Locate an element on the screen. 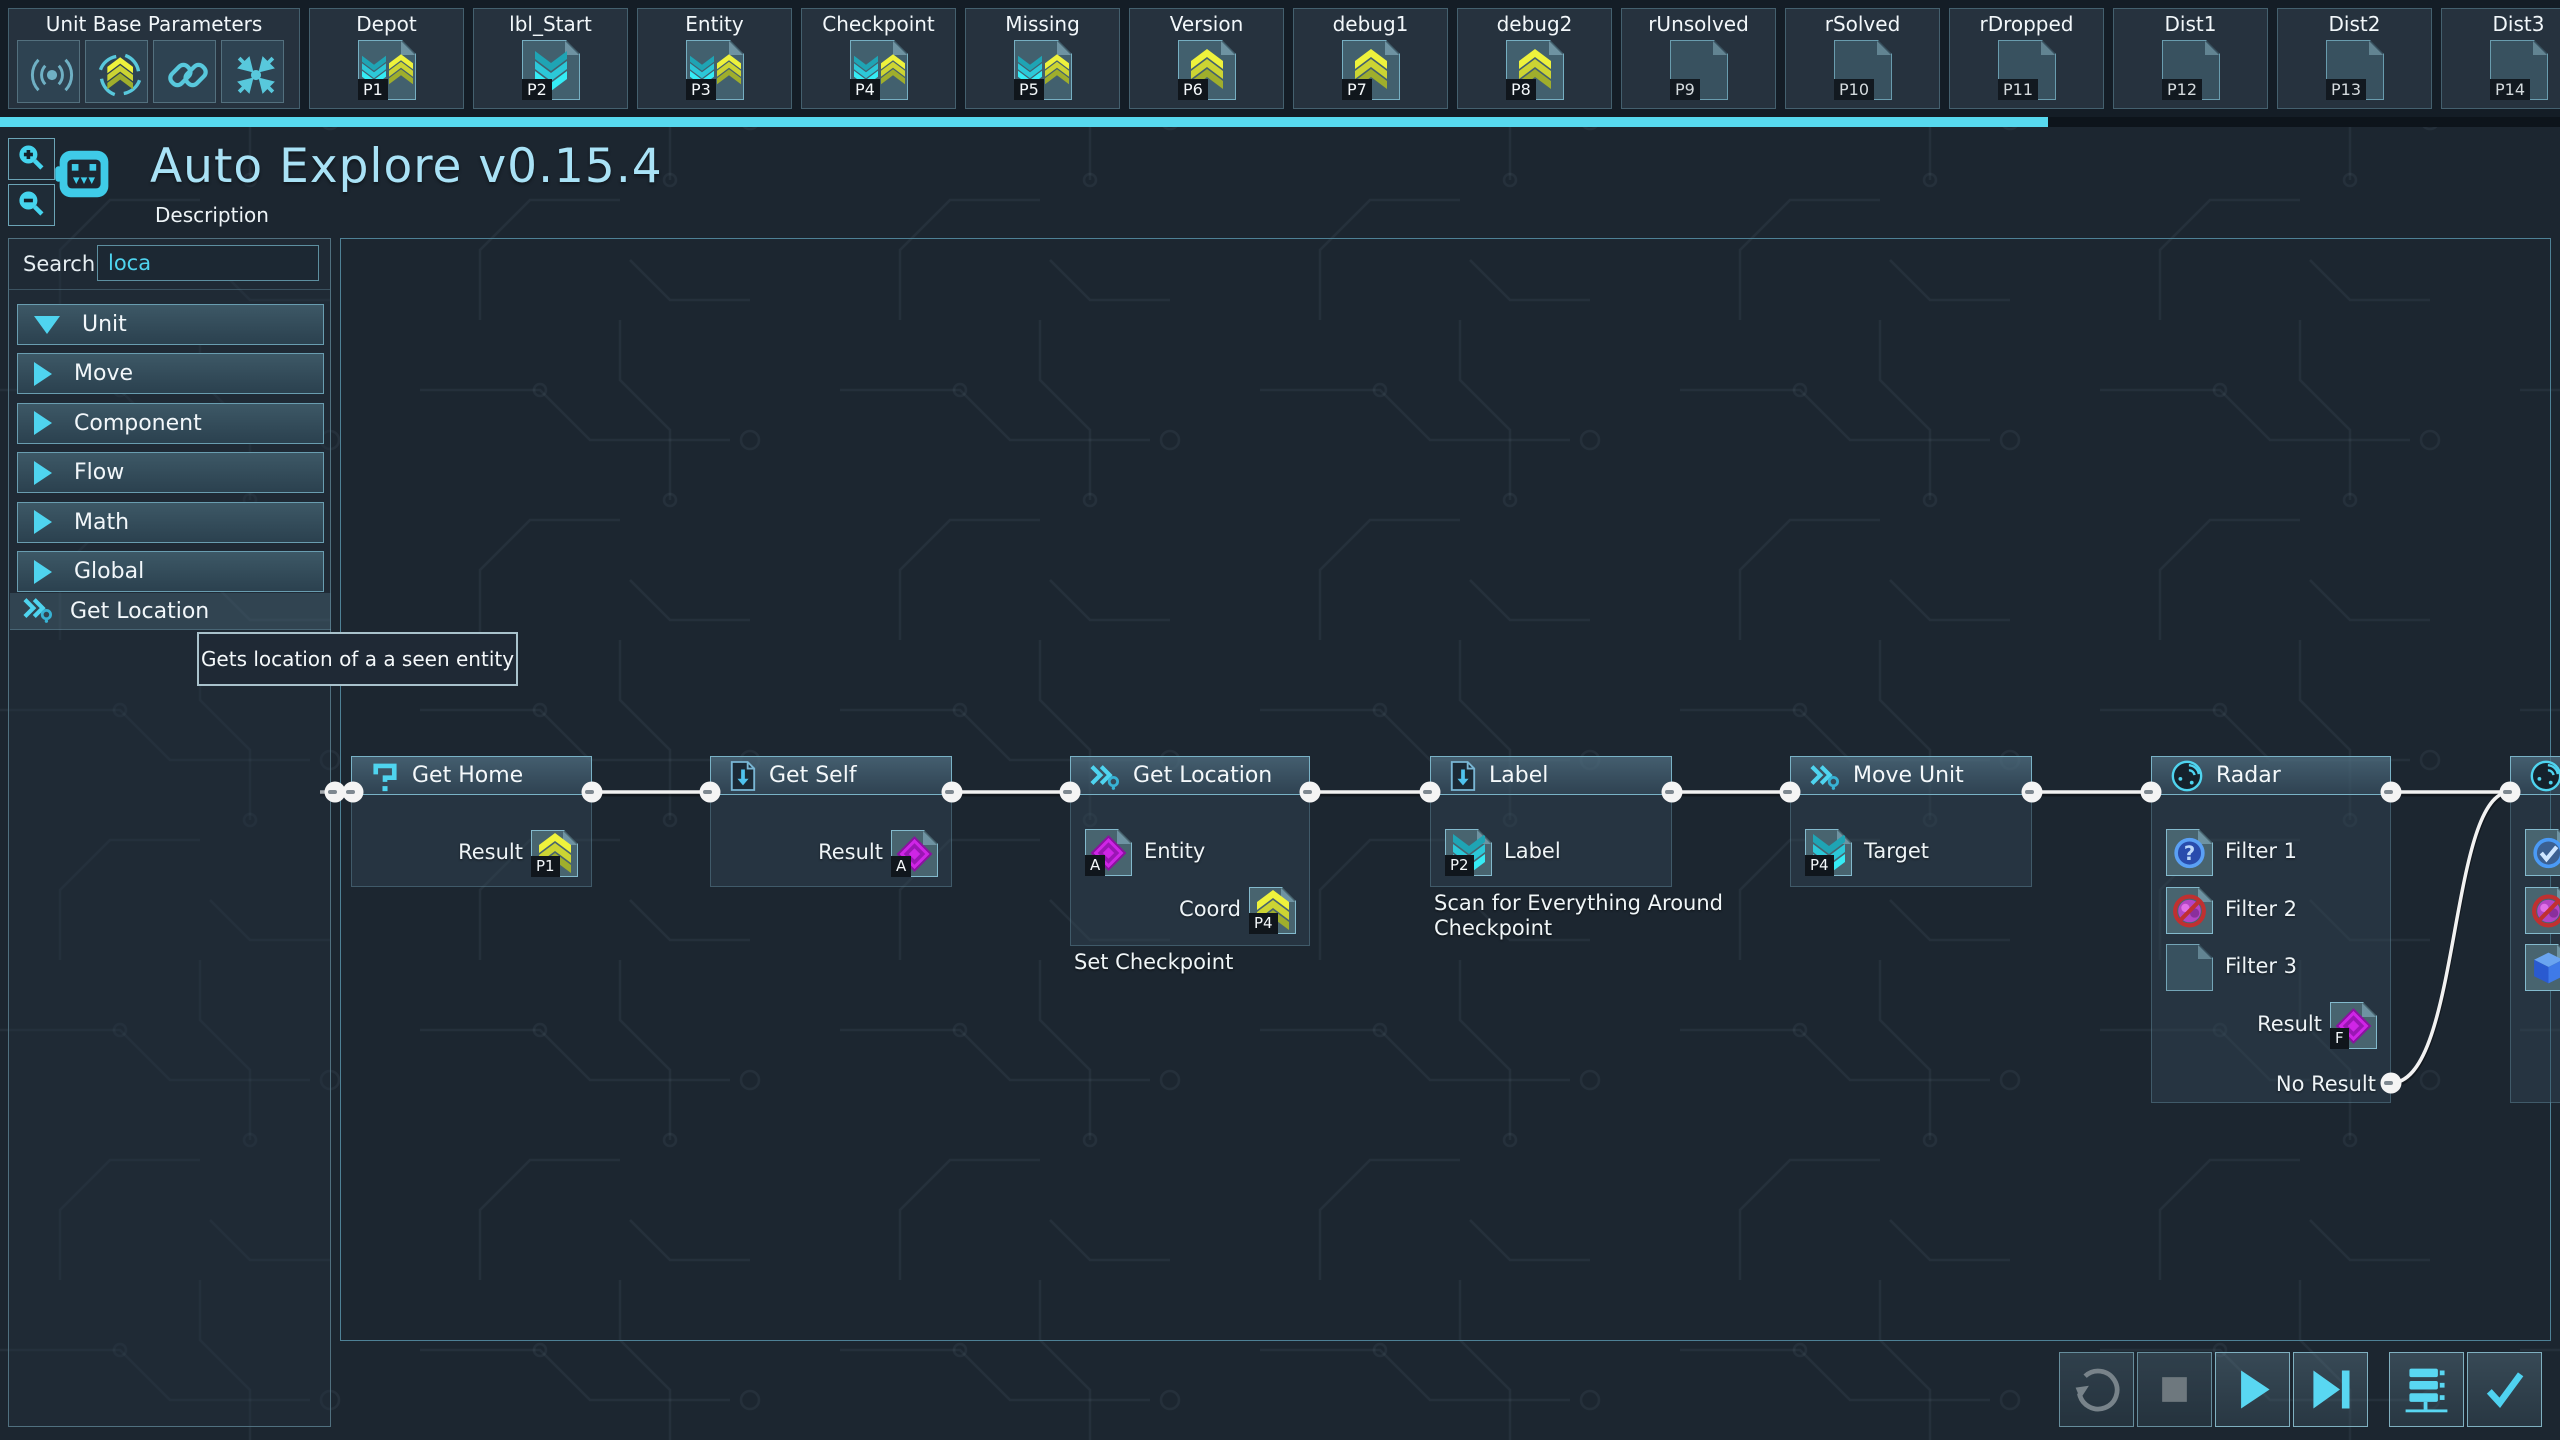  zoom-out-button is located at coordinates (31, 205).